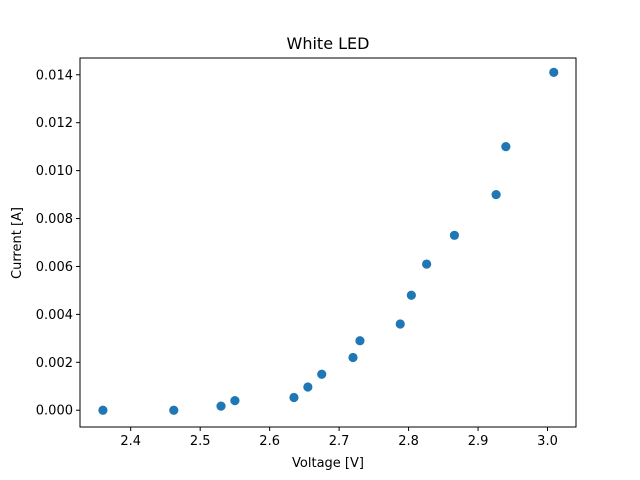 The width and height of the screenshot is (640, 480). I want to click on y-tick-label: 0.012, so click(54, 123).